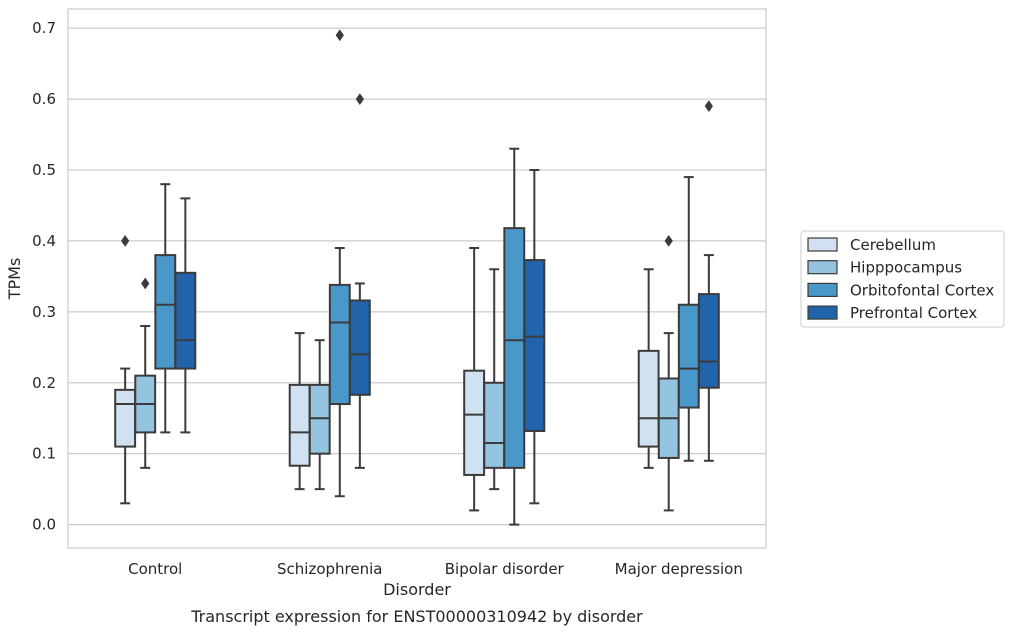 The width and height of the screenshot is (1014, 634). I want to click on legend-frame, so click(902, 279).